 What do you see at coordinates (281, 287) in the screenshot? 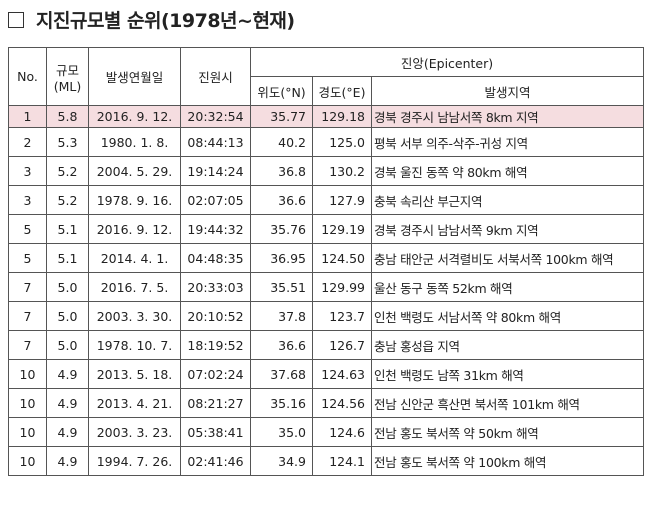
I see `table-cell: 35.51` at bounding box center [281, 287].